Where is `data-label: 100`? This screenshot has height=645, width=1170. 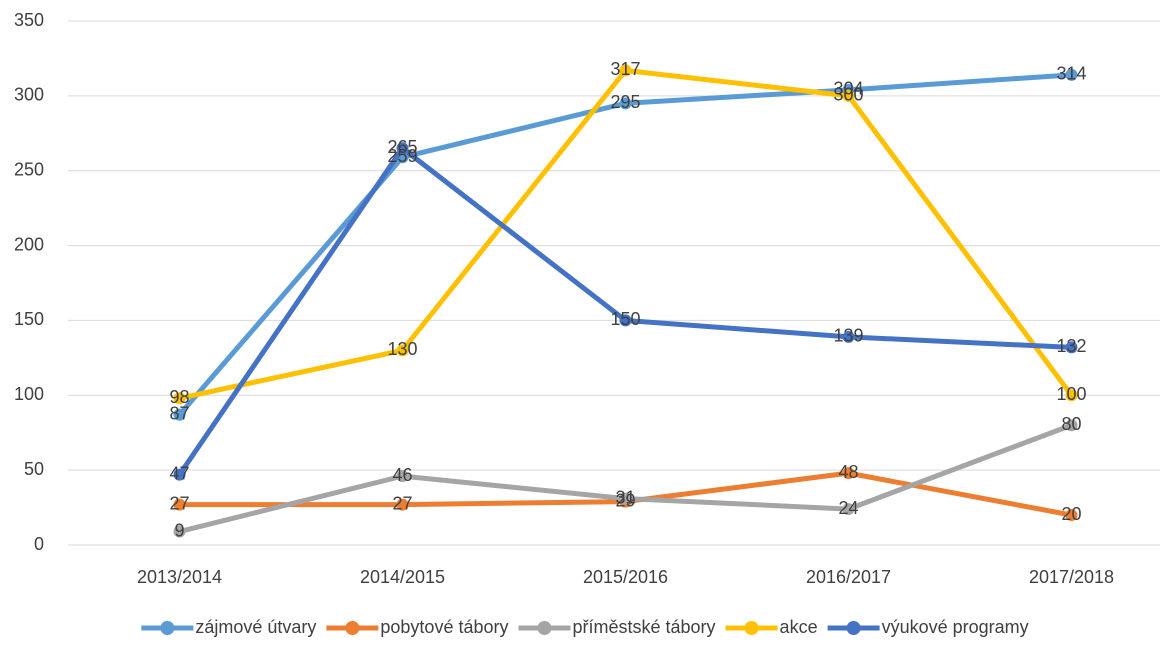
data-label: 100 is located at coordinates (1071, 394).